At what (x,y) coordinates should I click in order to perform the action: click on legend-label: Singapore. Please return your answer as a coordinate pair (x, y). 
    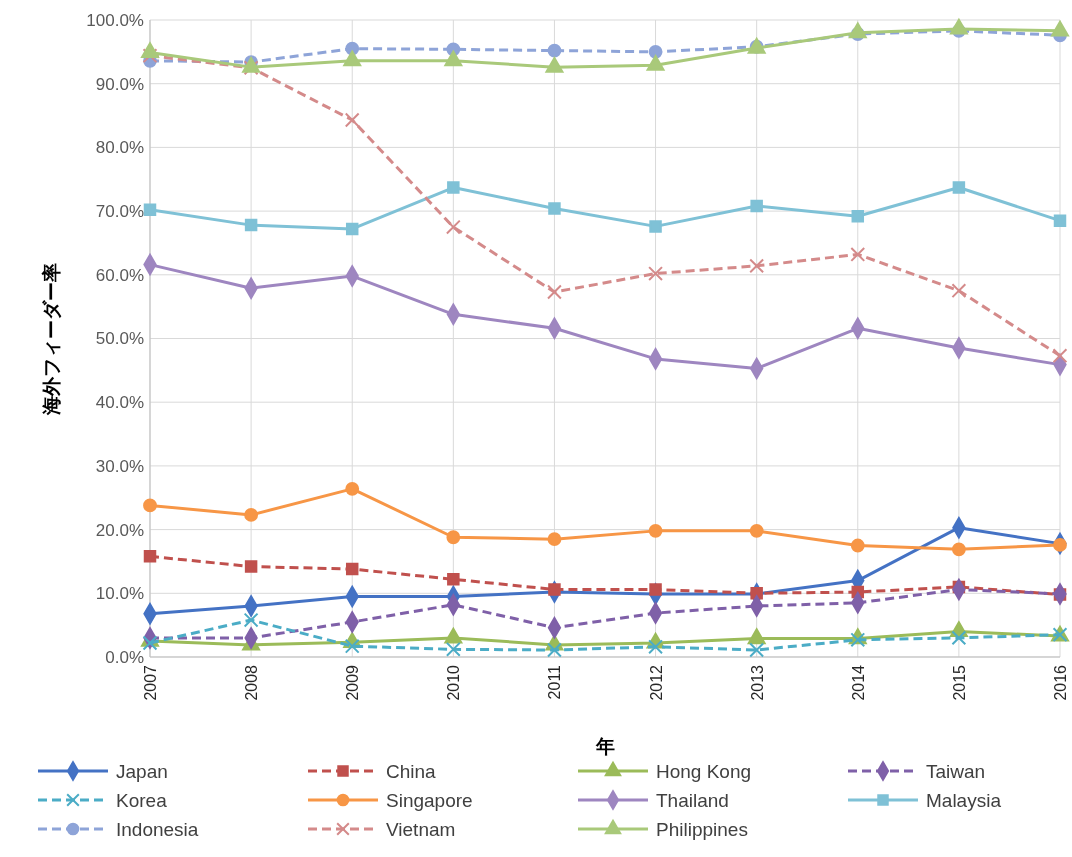
    Looking at the image, I should click on (429, 800).